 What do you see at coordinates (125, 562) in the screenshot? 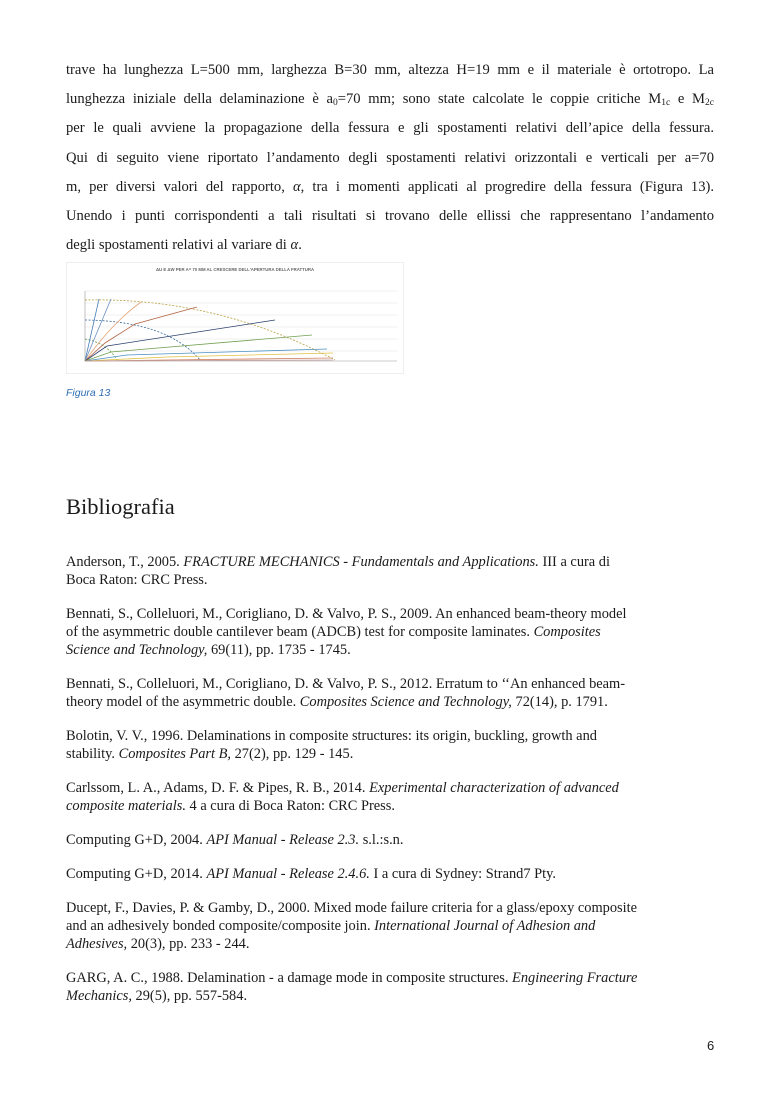
I see `text-run: Anderson, T., 2005.` at bounding box center [125, 562].